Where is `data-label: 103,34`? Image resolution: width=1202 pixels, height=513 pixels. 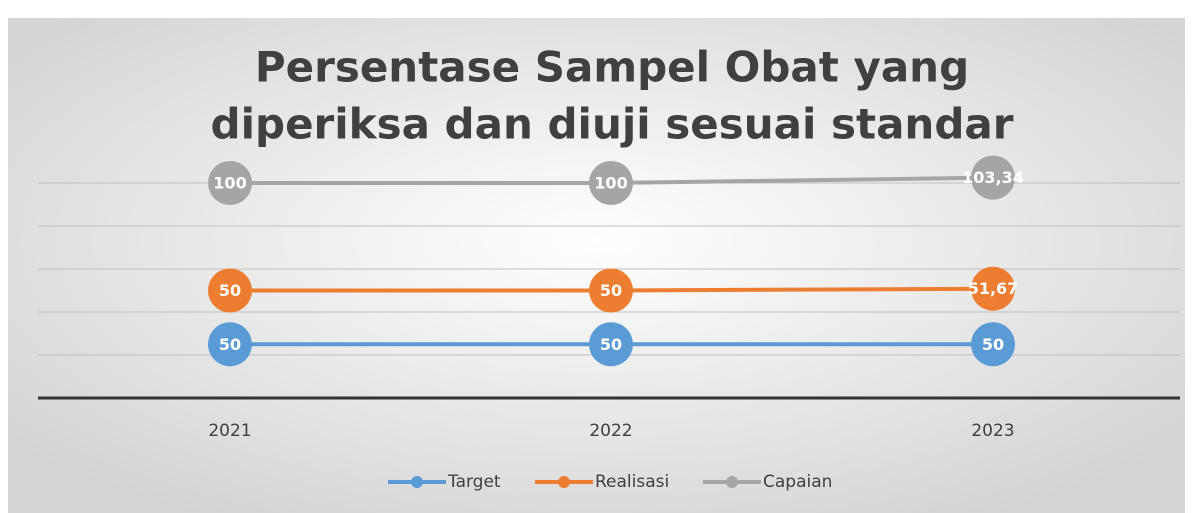
data-label: 103,34 is located at coordinates (993, 177).